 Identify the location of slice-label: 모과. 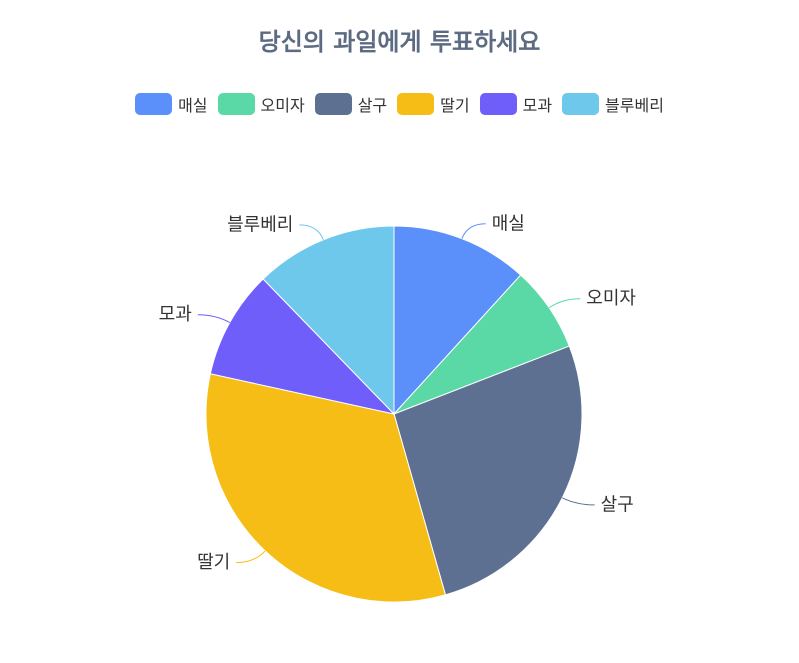
(175, 314).